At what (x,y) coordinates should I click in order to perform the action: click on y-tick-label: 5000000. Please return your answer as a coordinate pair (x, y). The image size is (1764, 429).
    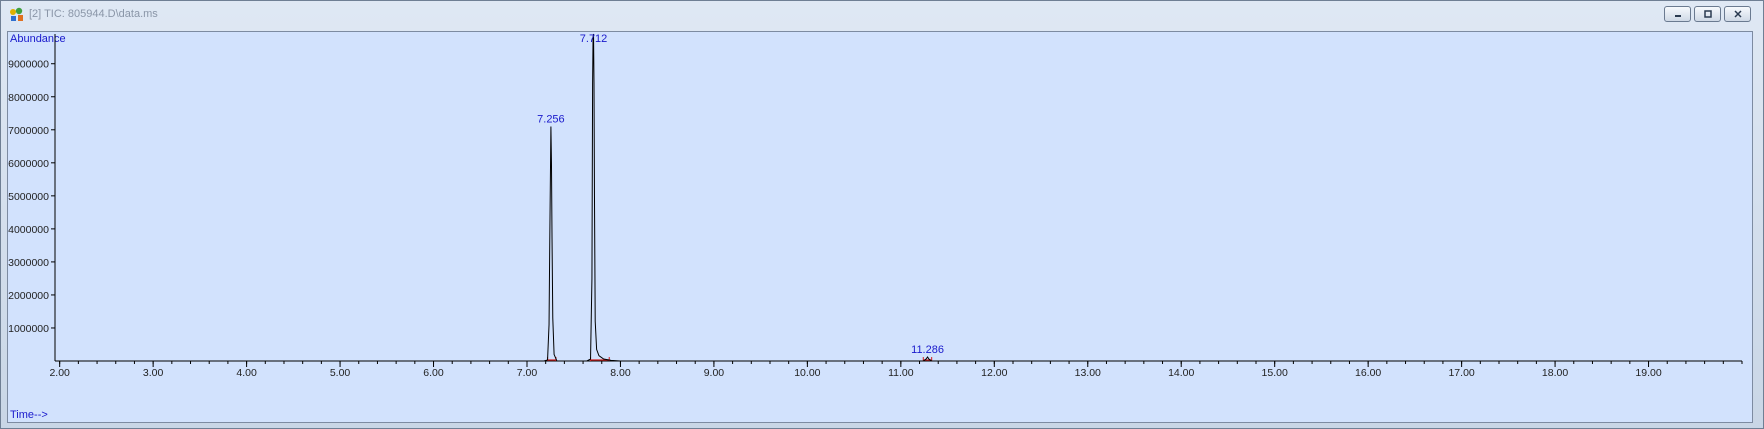
    Looking at the image, I should click on (28, 197).